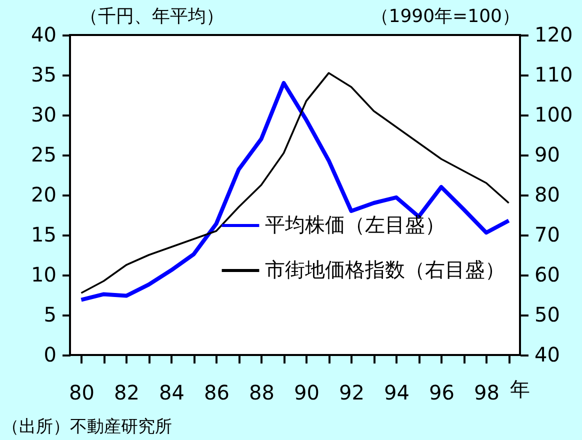 This screenshot has width=582, height=440. I want to click on x-tick-label: 94, so click(397, 392).